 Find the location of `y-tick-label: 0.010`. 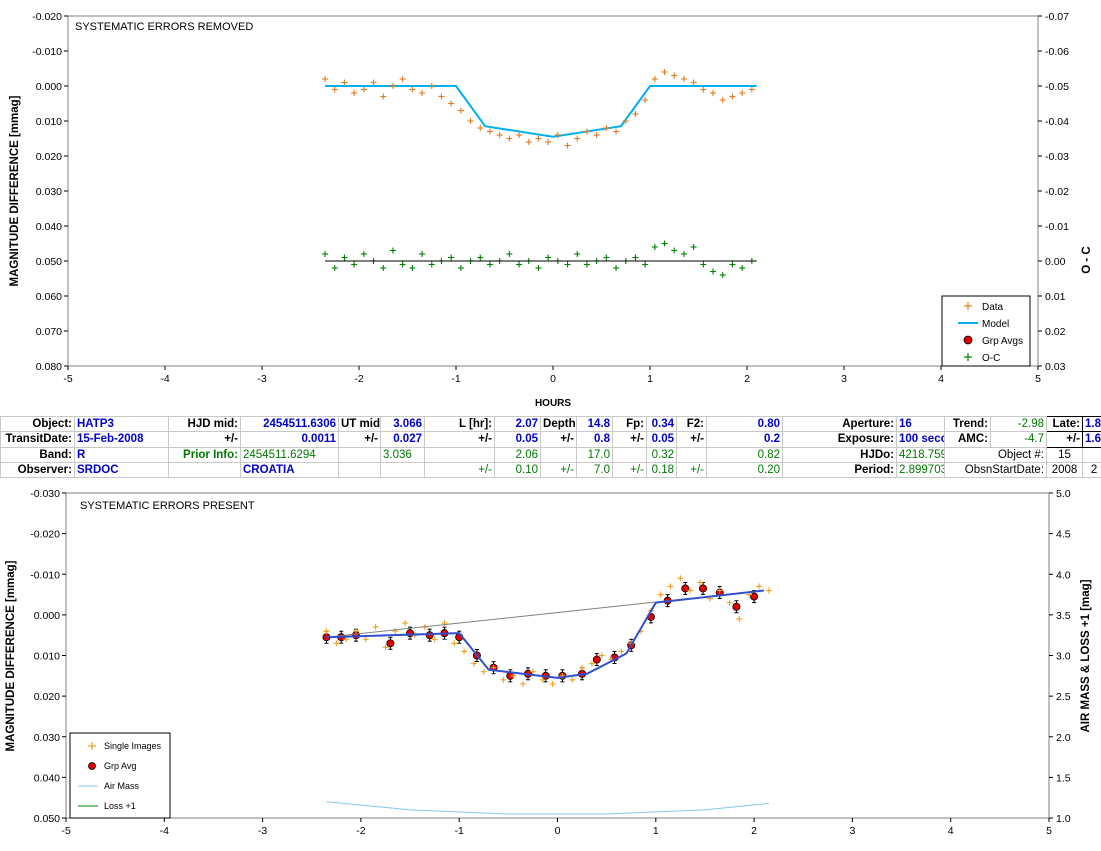

y-tick-label: 0.010 is located at coordinates (47, 657).